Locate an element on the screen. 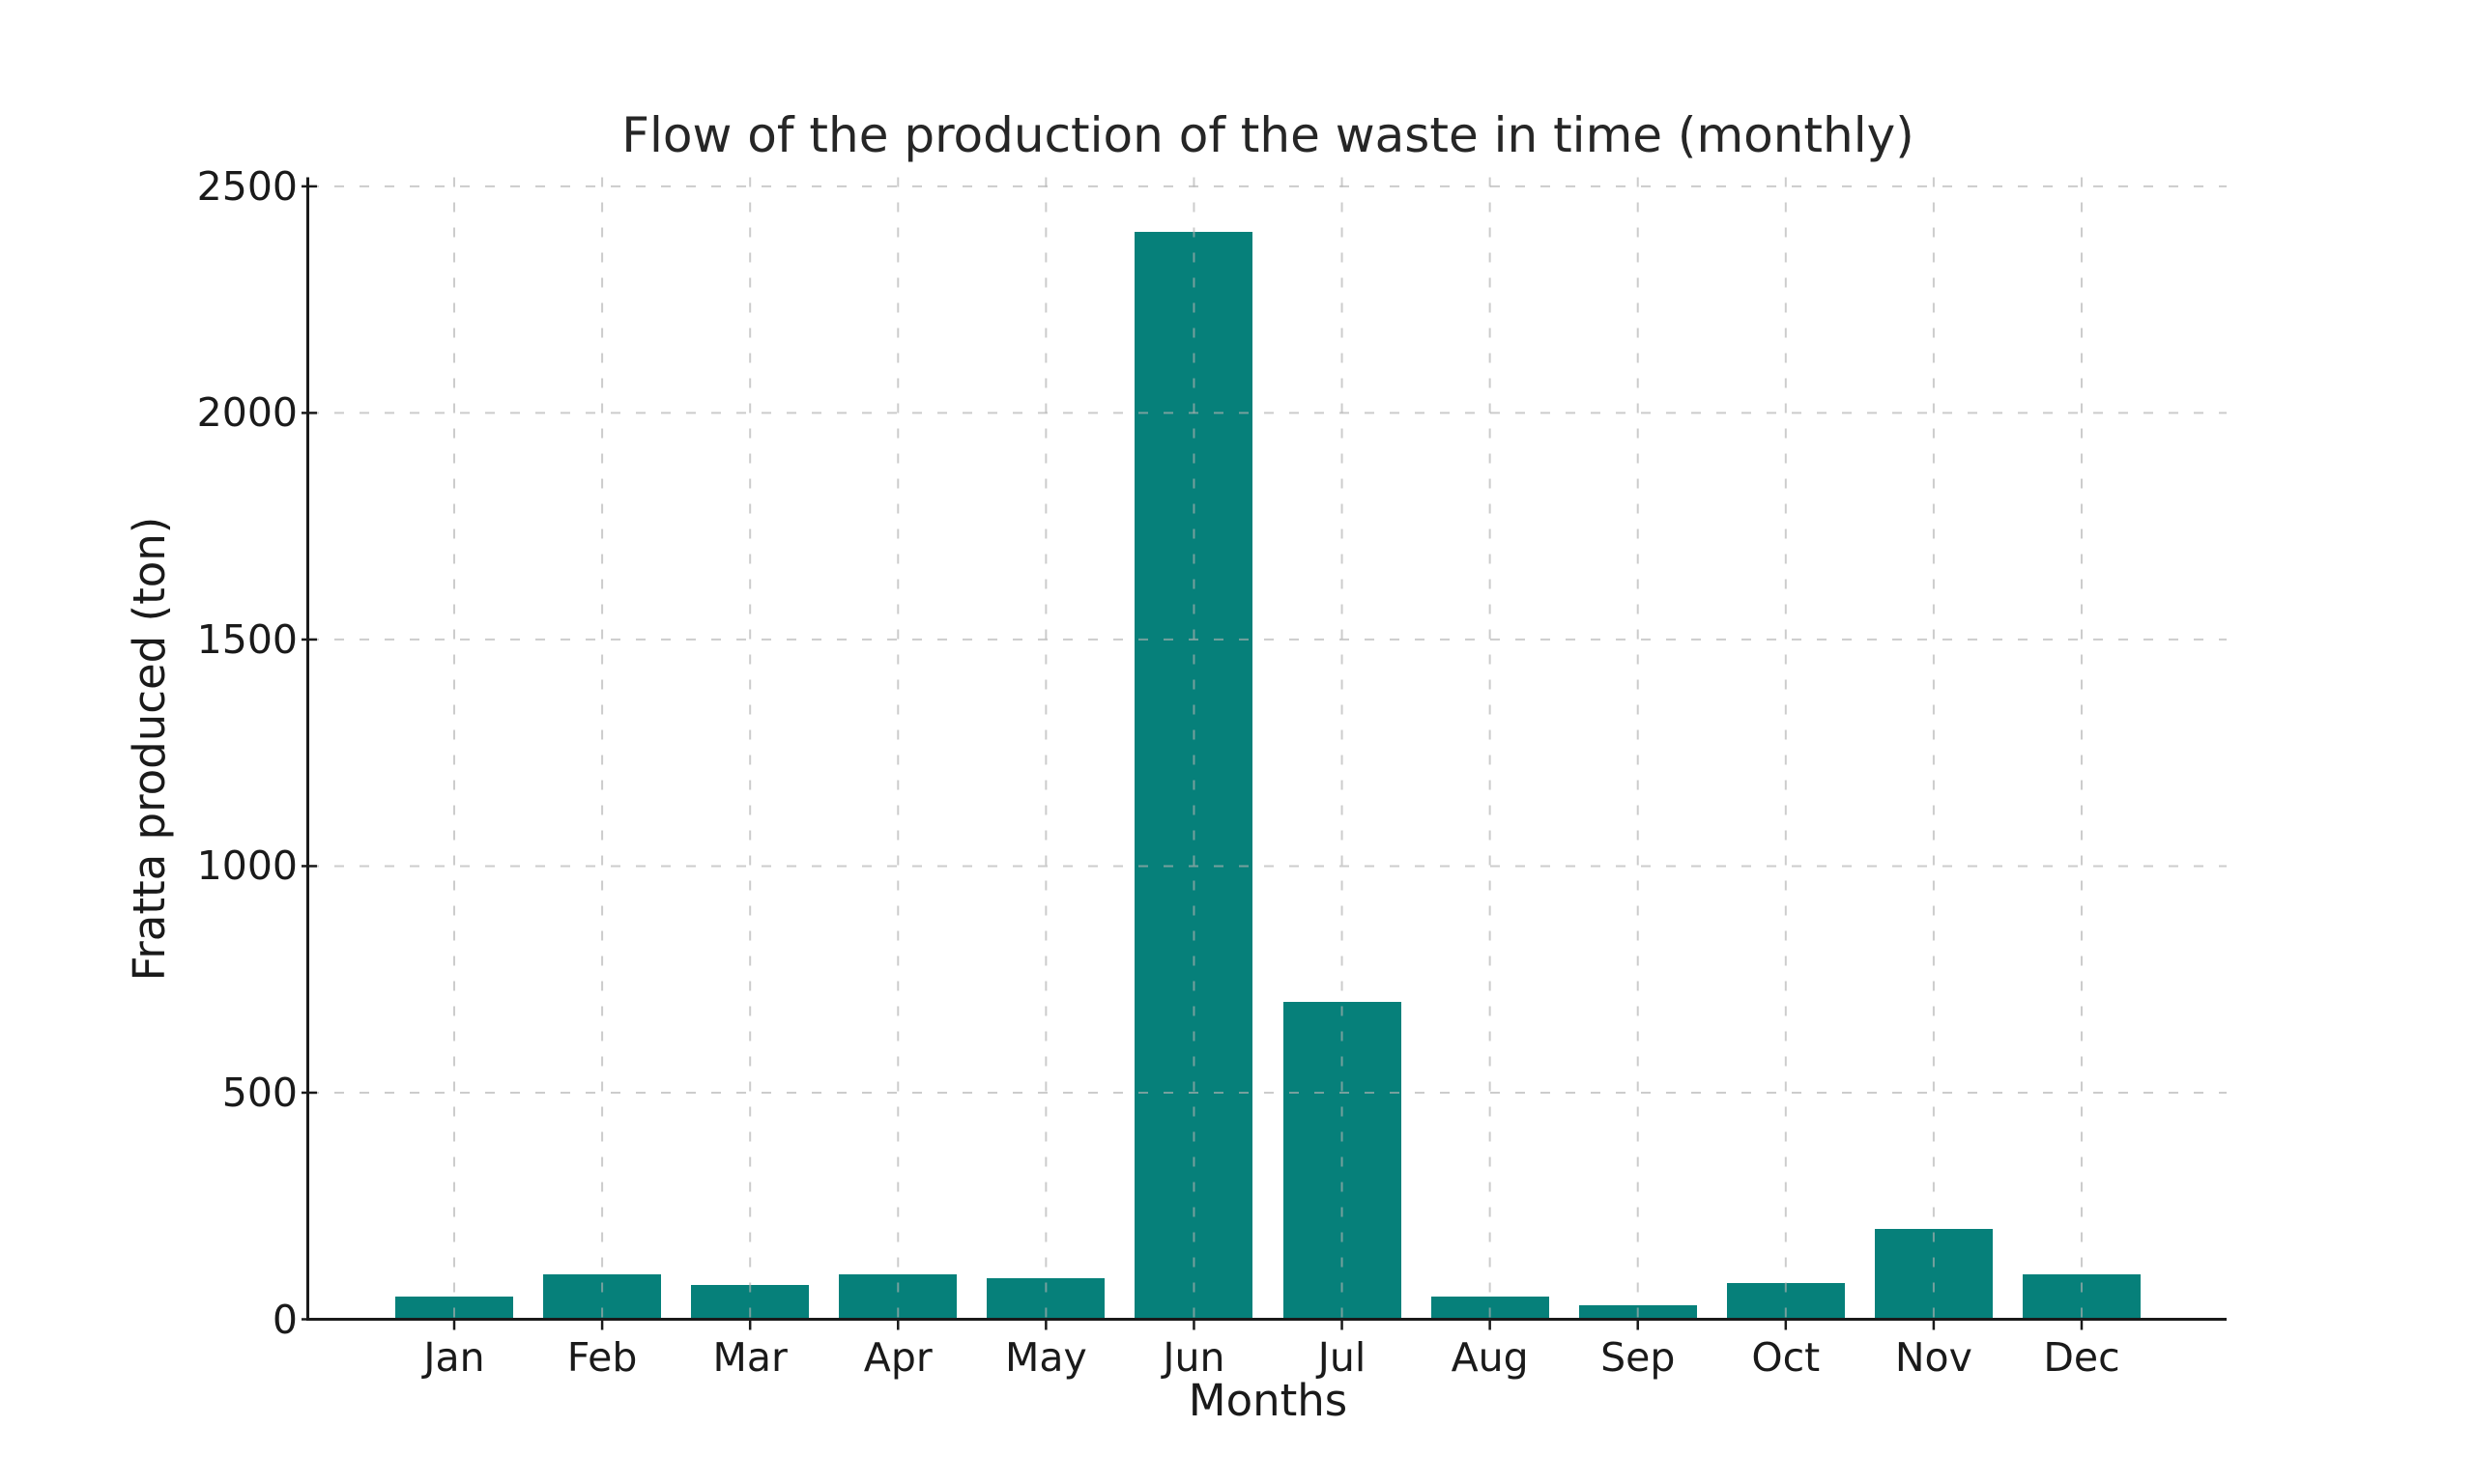 The height and width of the screenshot is (1484, 2474). x-axis-label: Months is located at coordinates (1268, 1400).